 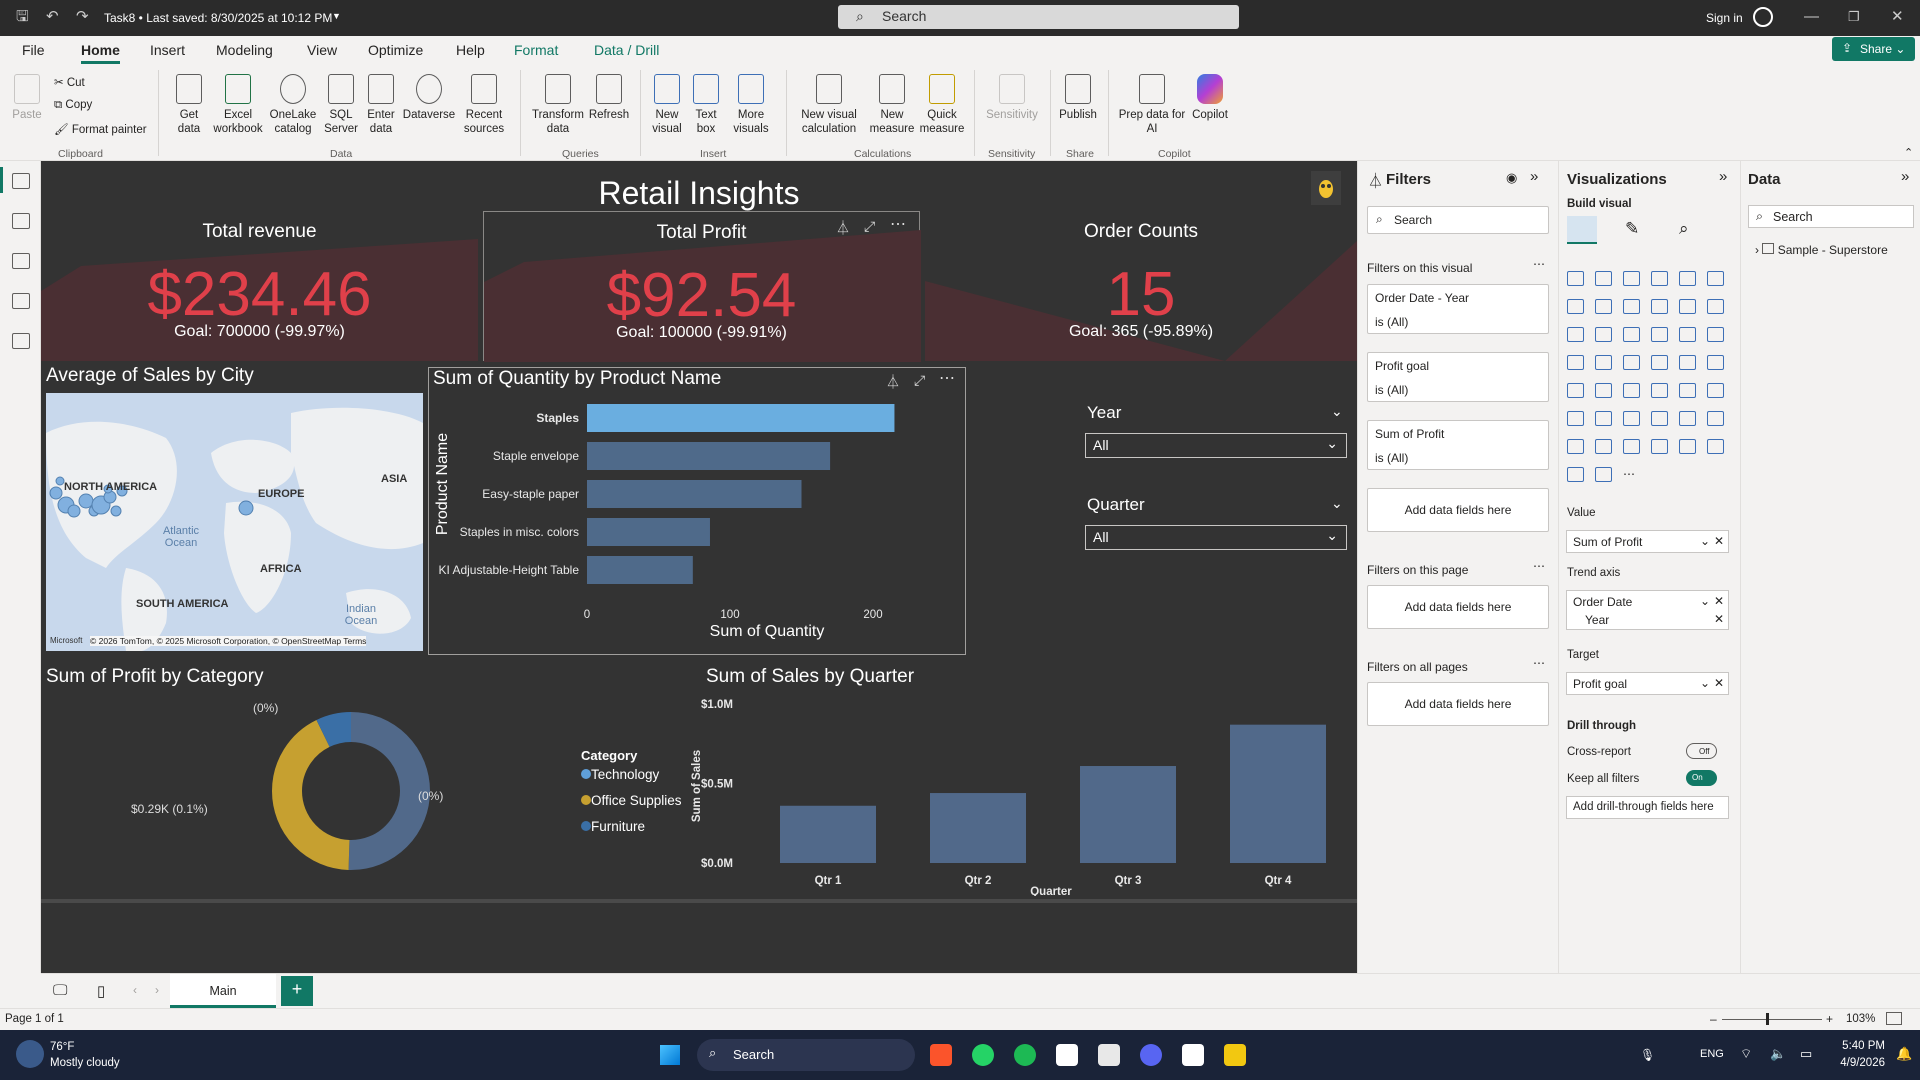 I want to click on minimize-icon: —, so click(x=1811, y=16).